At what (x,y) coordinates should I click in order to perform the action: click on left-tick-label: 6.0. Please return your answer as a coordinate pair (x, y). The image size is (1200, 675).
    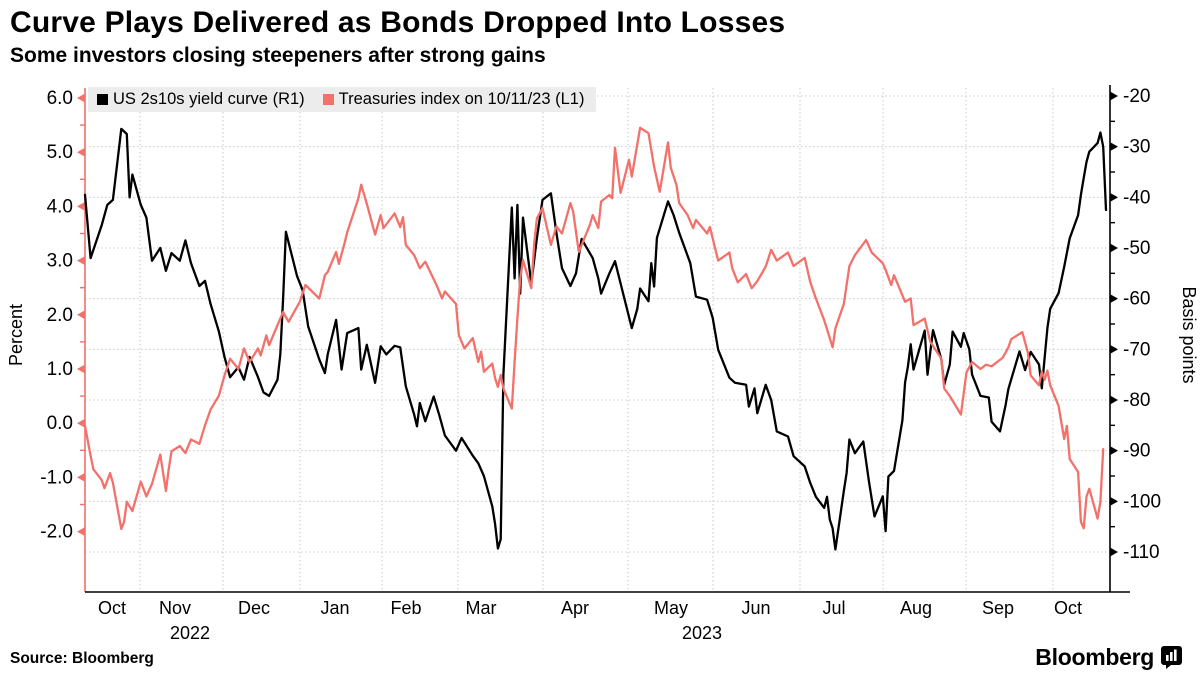
    Looking at the image, I should click on (60, 98).